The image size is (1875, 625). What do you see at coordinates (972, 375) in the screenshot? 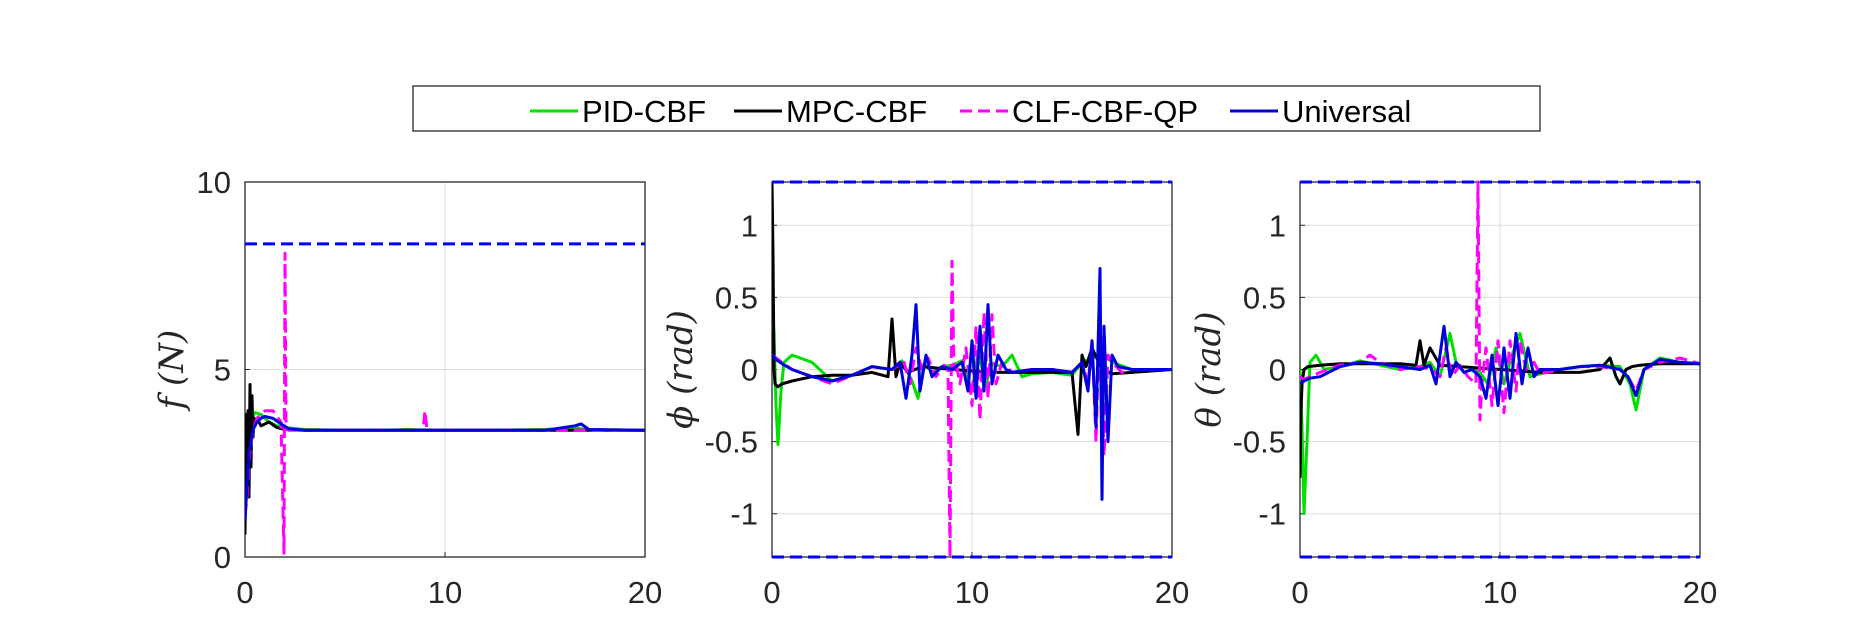
I see `series-line-pid` at bounding box center [972, 375].